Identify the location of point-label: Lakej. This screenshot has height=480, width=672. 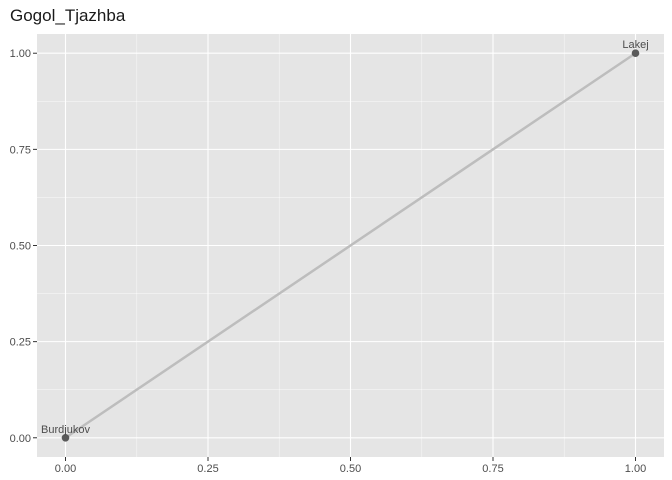
(635, 45).